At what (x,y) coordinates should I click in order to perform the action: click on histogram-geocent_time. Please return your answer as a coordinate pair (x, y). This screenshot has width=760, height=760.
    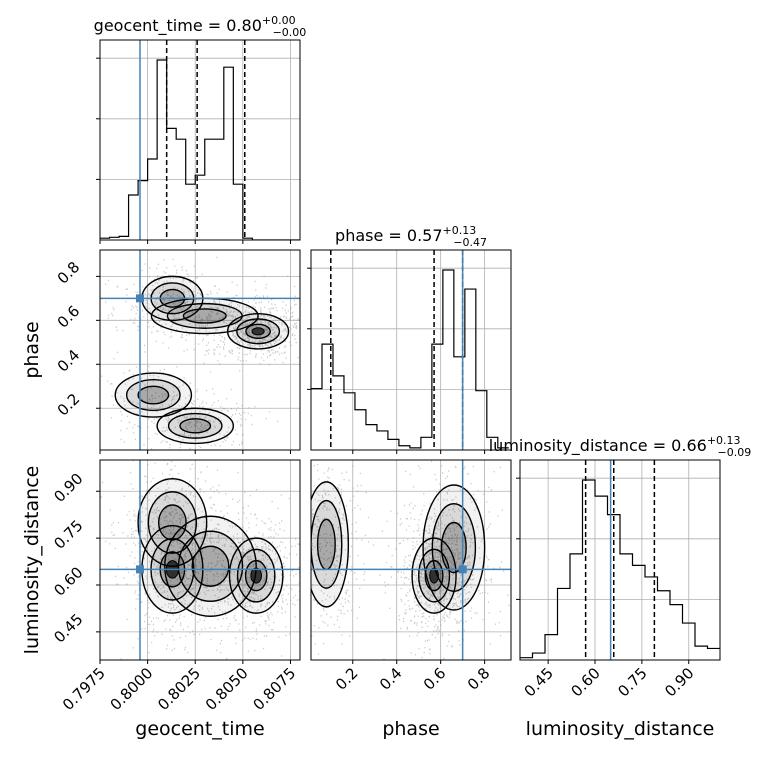
    Looking at the image, I should click on (200, 149).